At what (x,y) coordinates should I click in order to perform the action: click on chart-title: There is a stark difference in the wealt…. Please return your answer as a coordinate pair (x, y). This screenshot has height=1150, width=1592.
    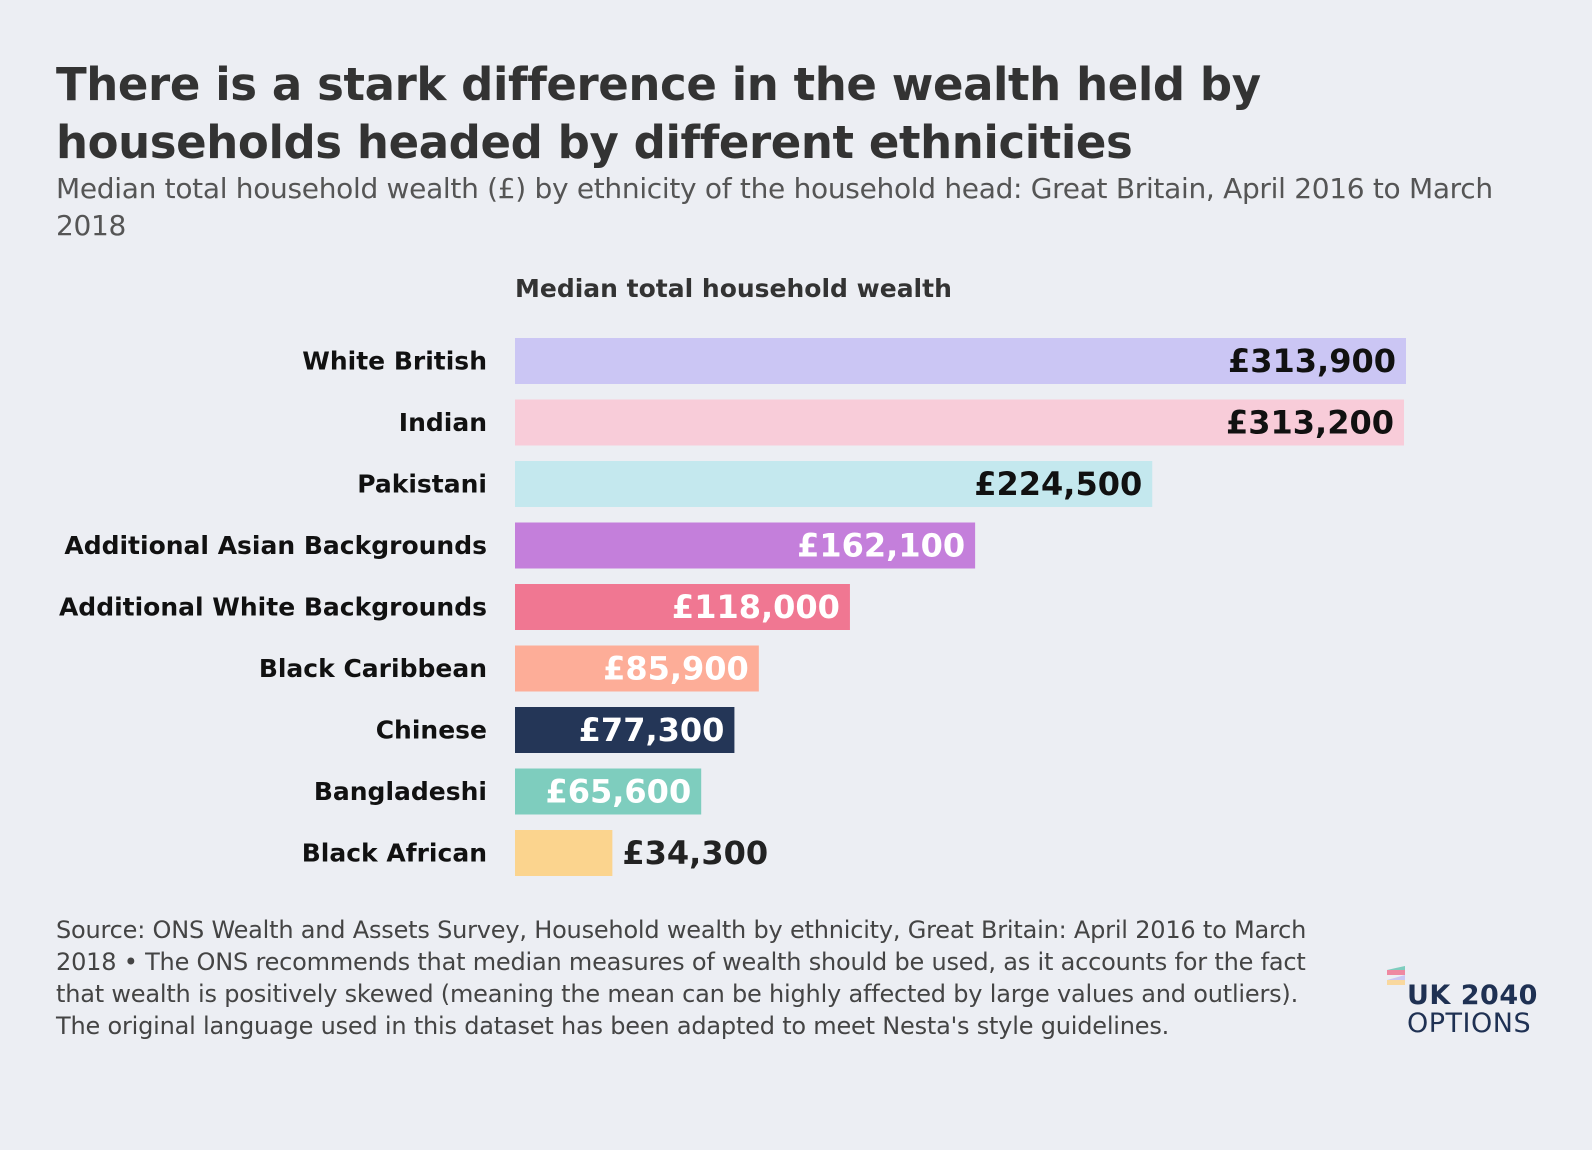
    Looking at the image, I should click on (658, 113).